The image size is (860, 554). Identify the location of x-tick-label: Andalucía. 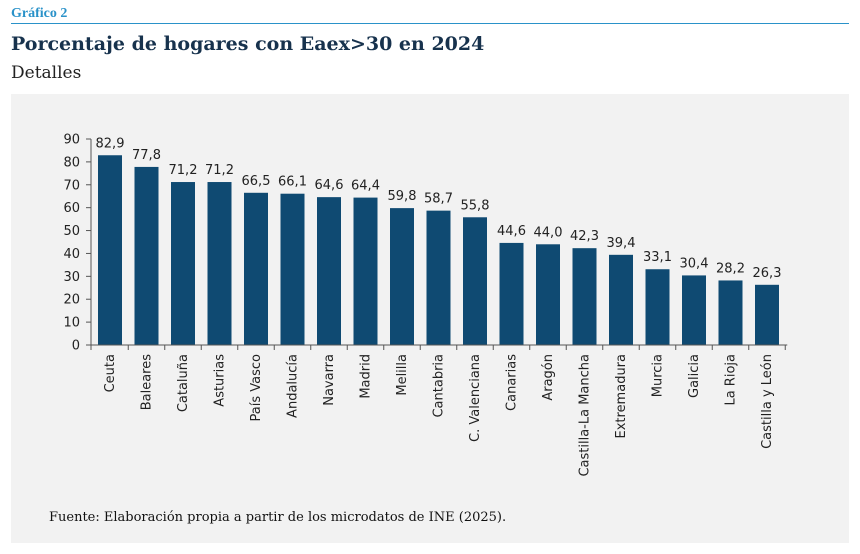
(293, 386).